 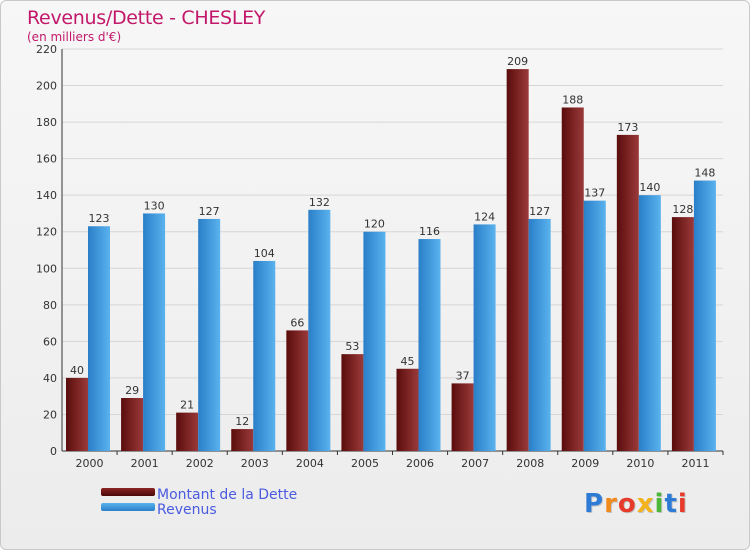 What do you see at coordinates (187, 510) in the screenshot?
I see `legend-label-revenue: Revenus` at bounding box center [187, 510].